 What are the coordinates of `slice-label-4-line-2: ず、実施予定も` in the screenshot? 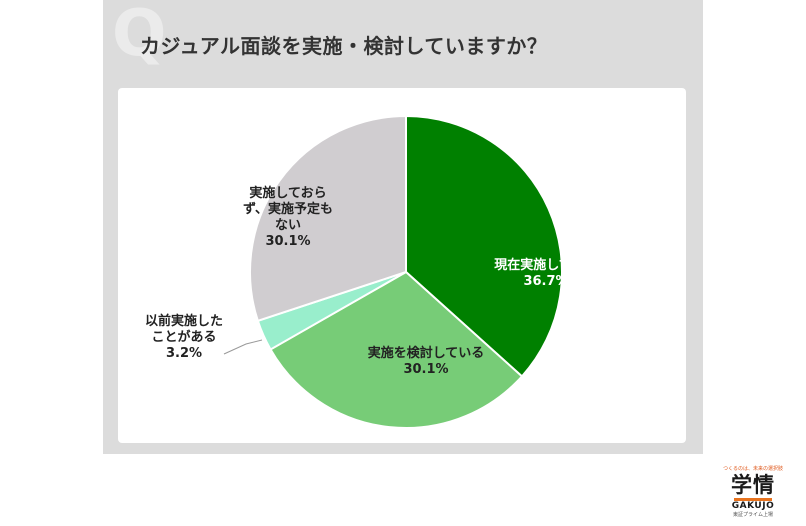 It's located at (288, 209).